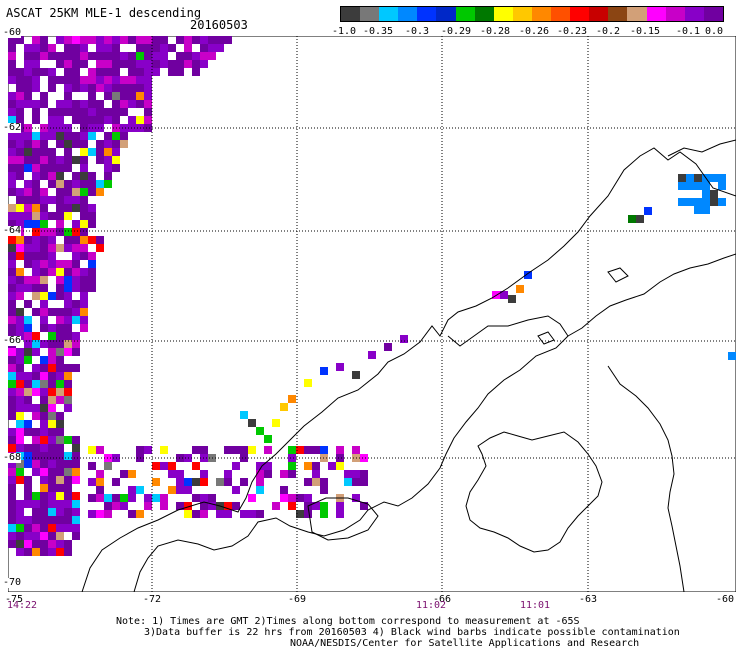 The image size is (740, 650). I want to click on pass-time-label: 11:02, so click(431, 605).